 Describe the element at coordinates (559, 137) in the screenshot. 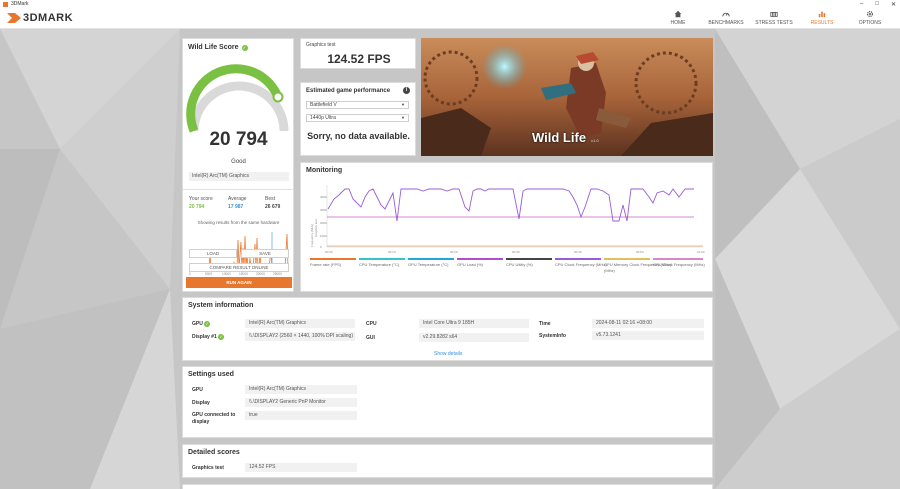

I see `hero-title: Wild Life` at that location.